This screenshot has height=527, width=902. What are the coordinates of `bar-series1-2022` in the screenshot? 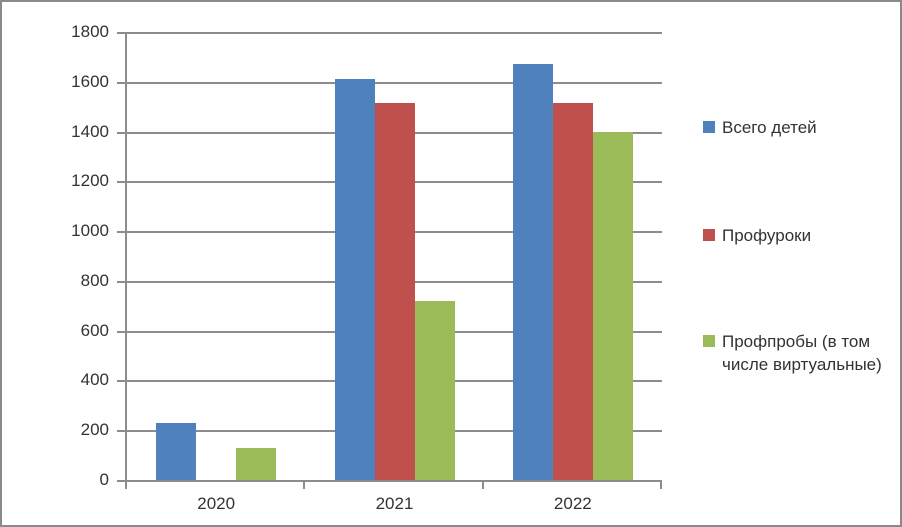 It's located at (532, 272).